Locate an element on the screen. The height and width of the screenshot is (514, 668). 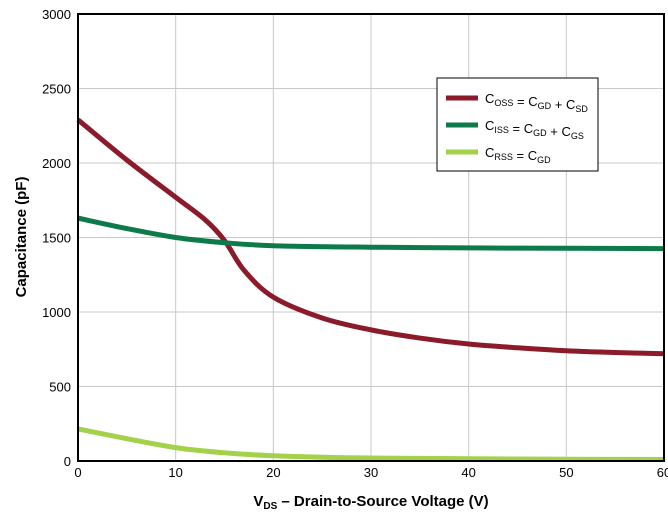
legend-label-0: COSS = CGD + CSD is located at coordinates (536, 102).